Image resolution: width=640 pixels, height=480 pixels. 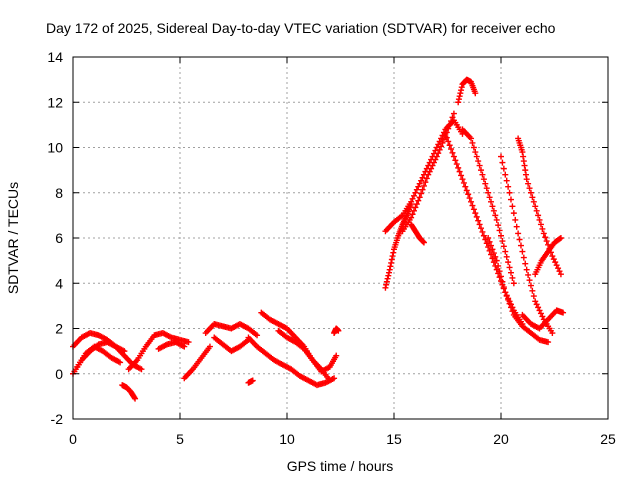 I want to click on y-tick-label: 6, so click(x=59, y=238).